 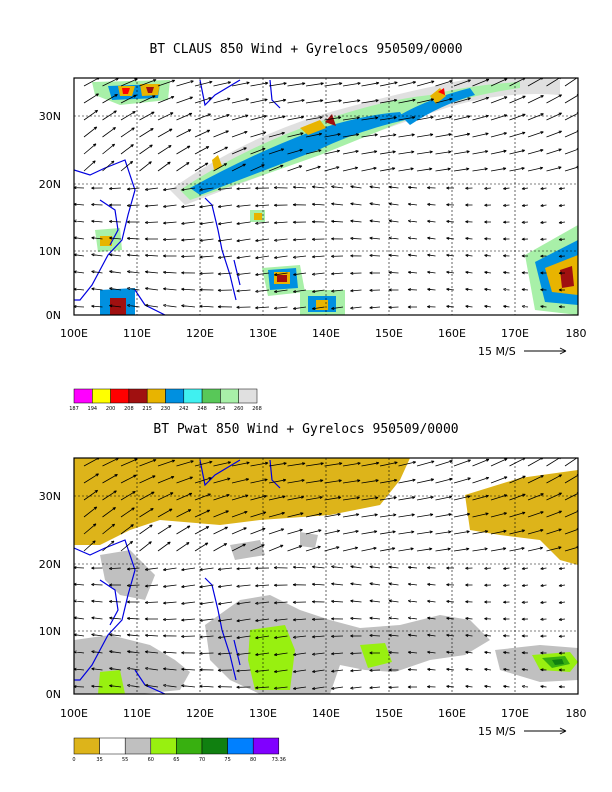 I want to click on bottom-colorbar: 0 35 55 60 65 70 75 80 73.36, so click(x=179, y=750).